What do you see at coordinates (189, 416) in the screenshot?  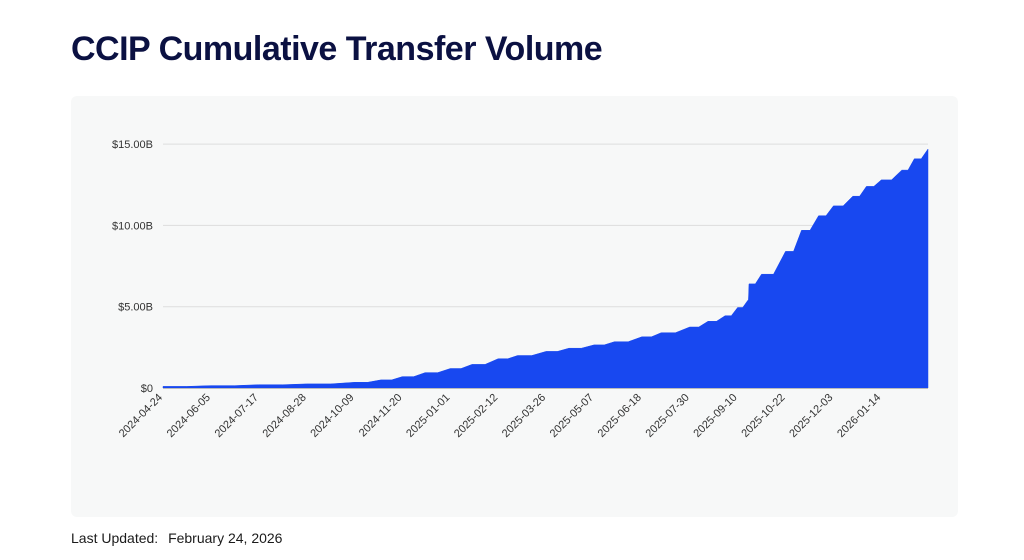 I see `x-tick-label: 2024-06-05` at bounding box center [189, 416].